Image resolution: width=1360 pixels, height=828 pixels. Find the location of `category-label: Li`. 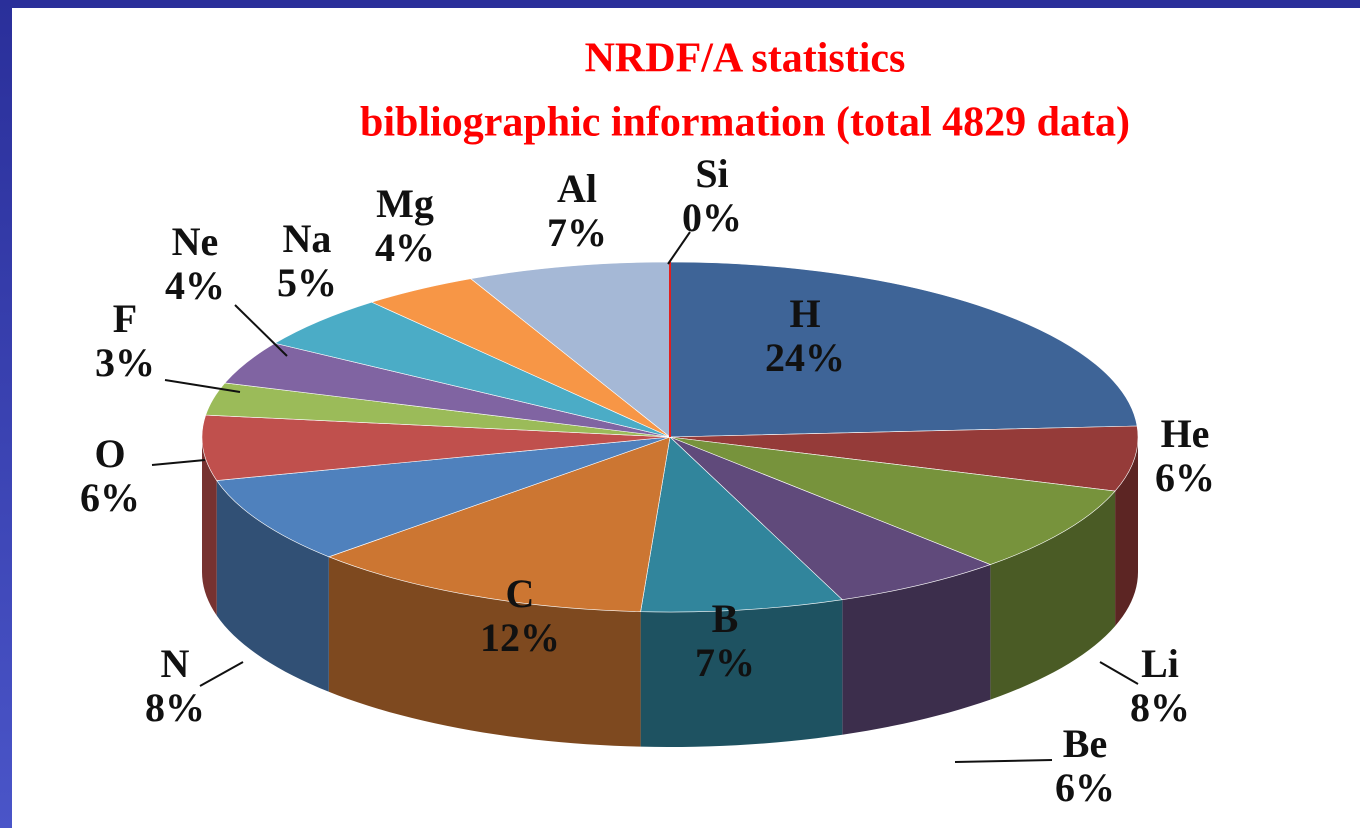

category-label: Li is located at coordinates (1160, 663).